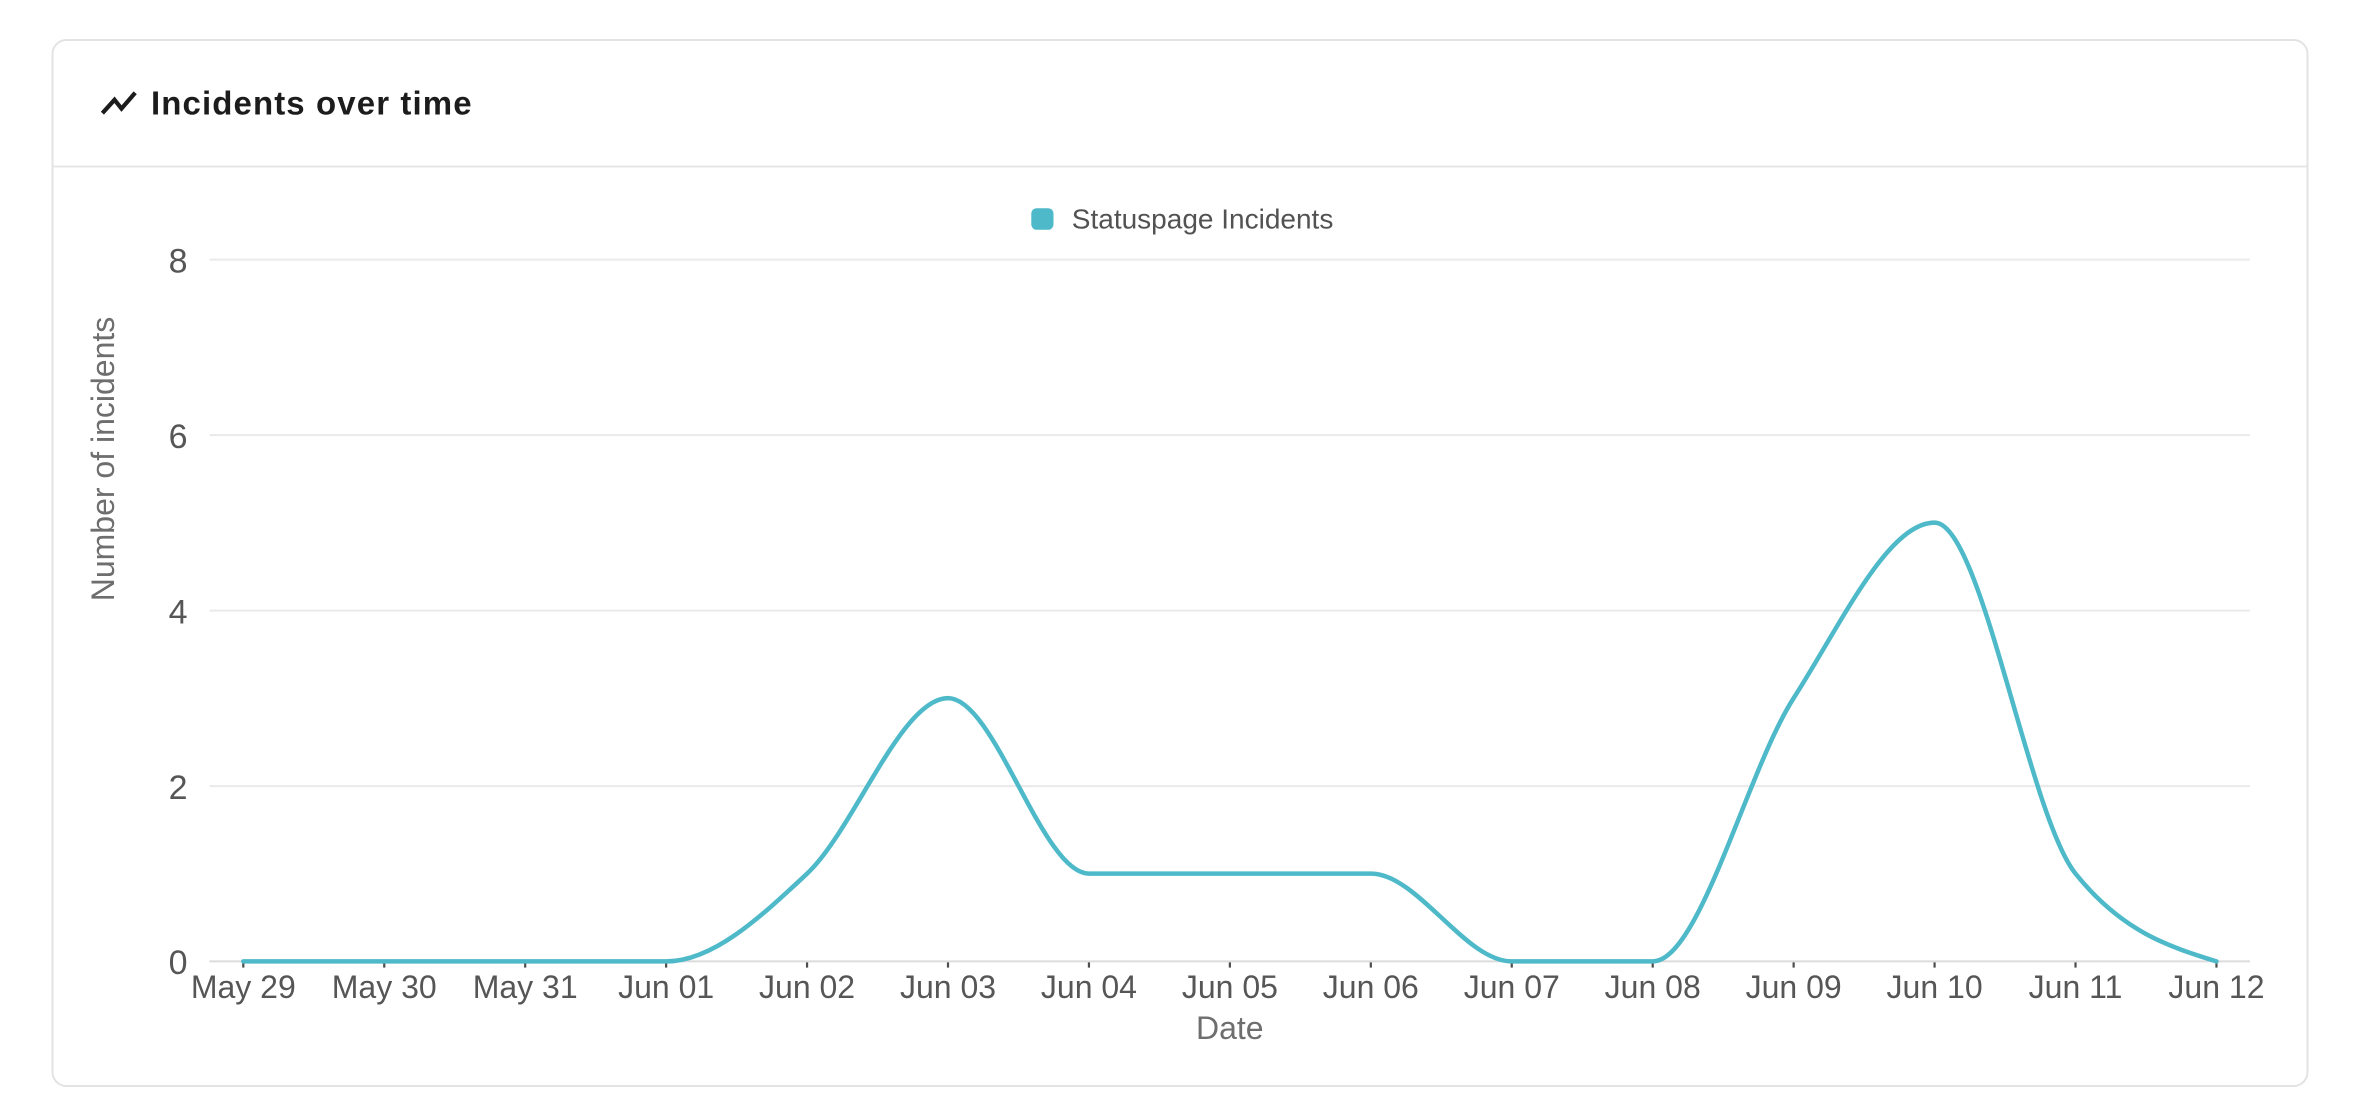 The width and height of the screenshot is (2374, 1108). Describe the element at coordinates (1371, 987) in the screenshot. I see `svg-text: Jun 06` at that location.